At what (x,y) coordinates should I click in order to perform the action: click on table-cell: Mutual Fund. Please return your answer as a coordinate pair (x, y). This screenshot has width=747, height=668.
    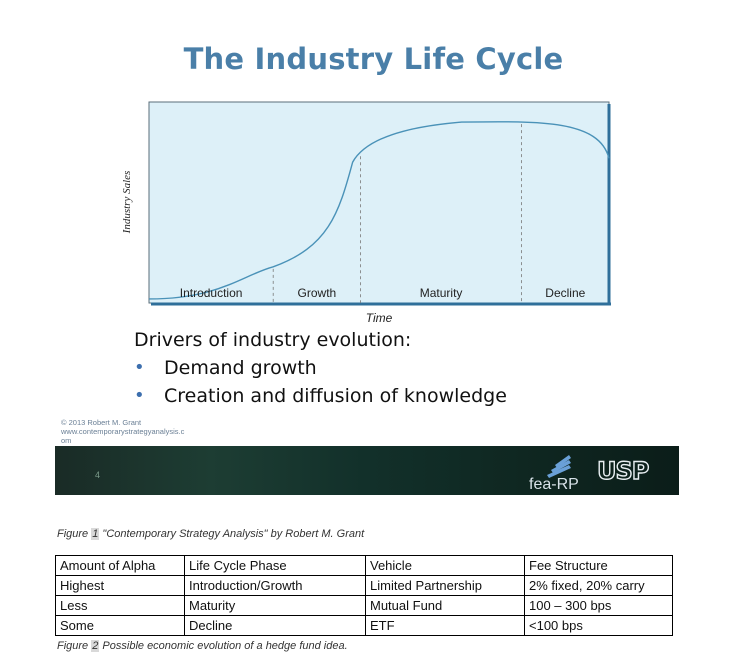
    Looking at the image, I should click on (445, 605).